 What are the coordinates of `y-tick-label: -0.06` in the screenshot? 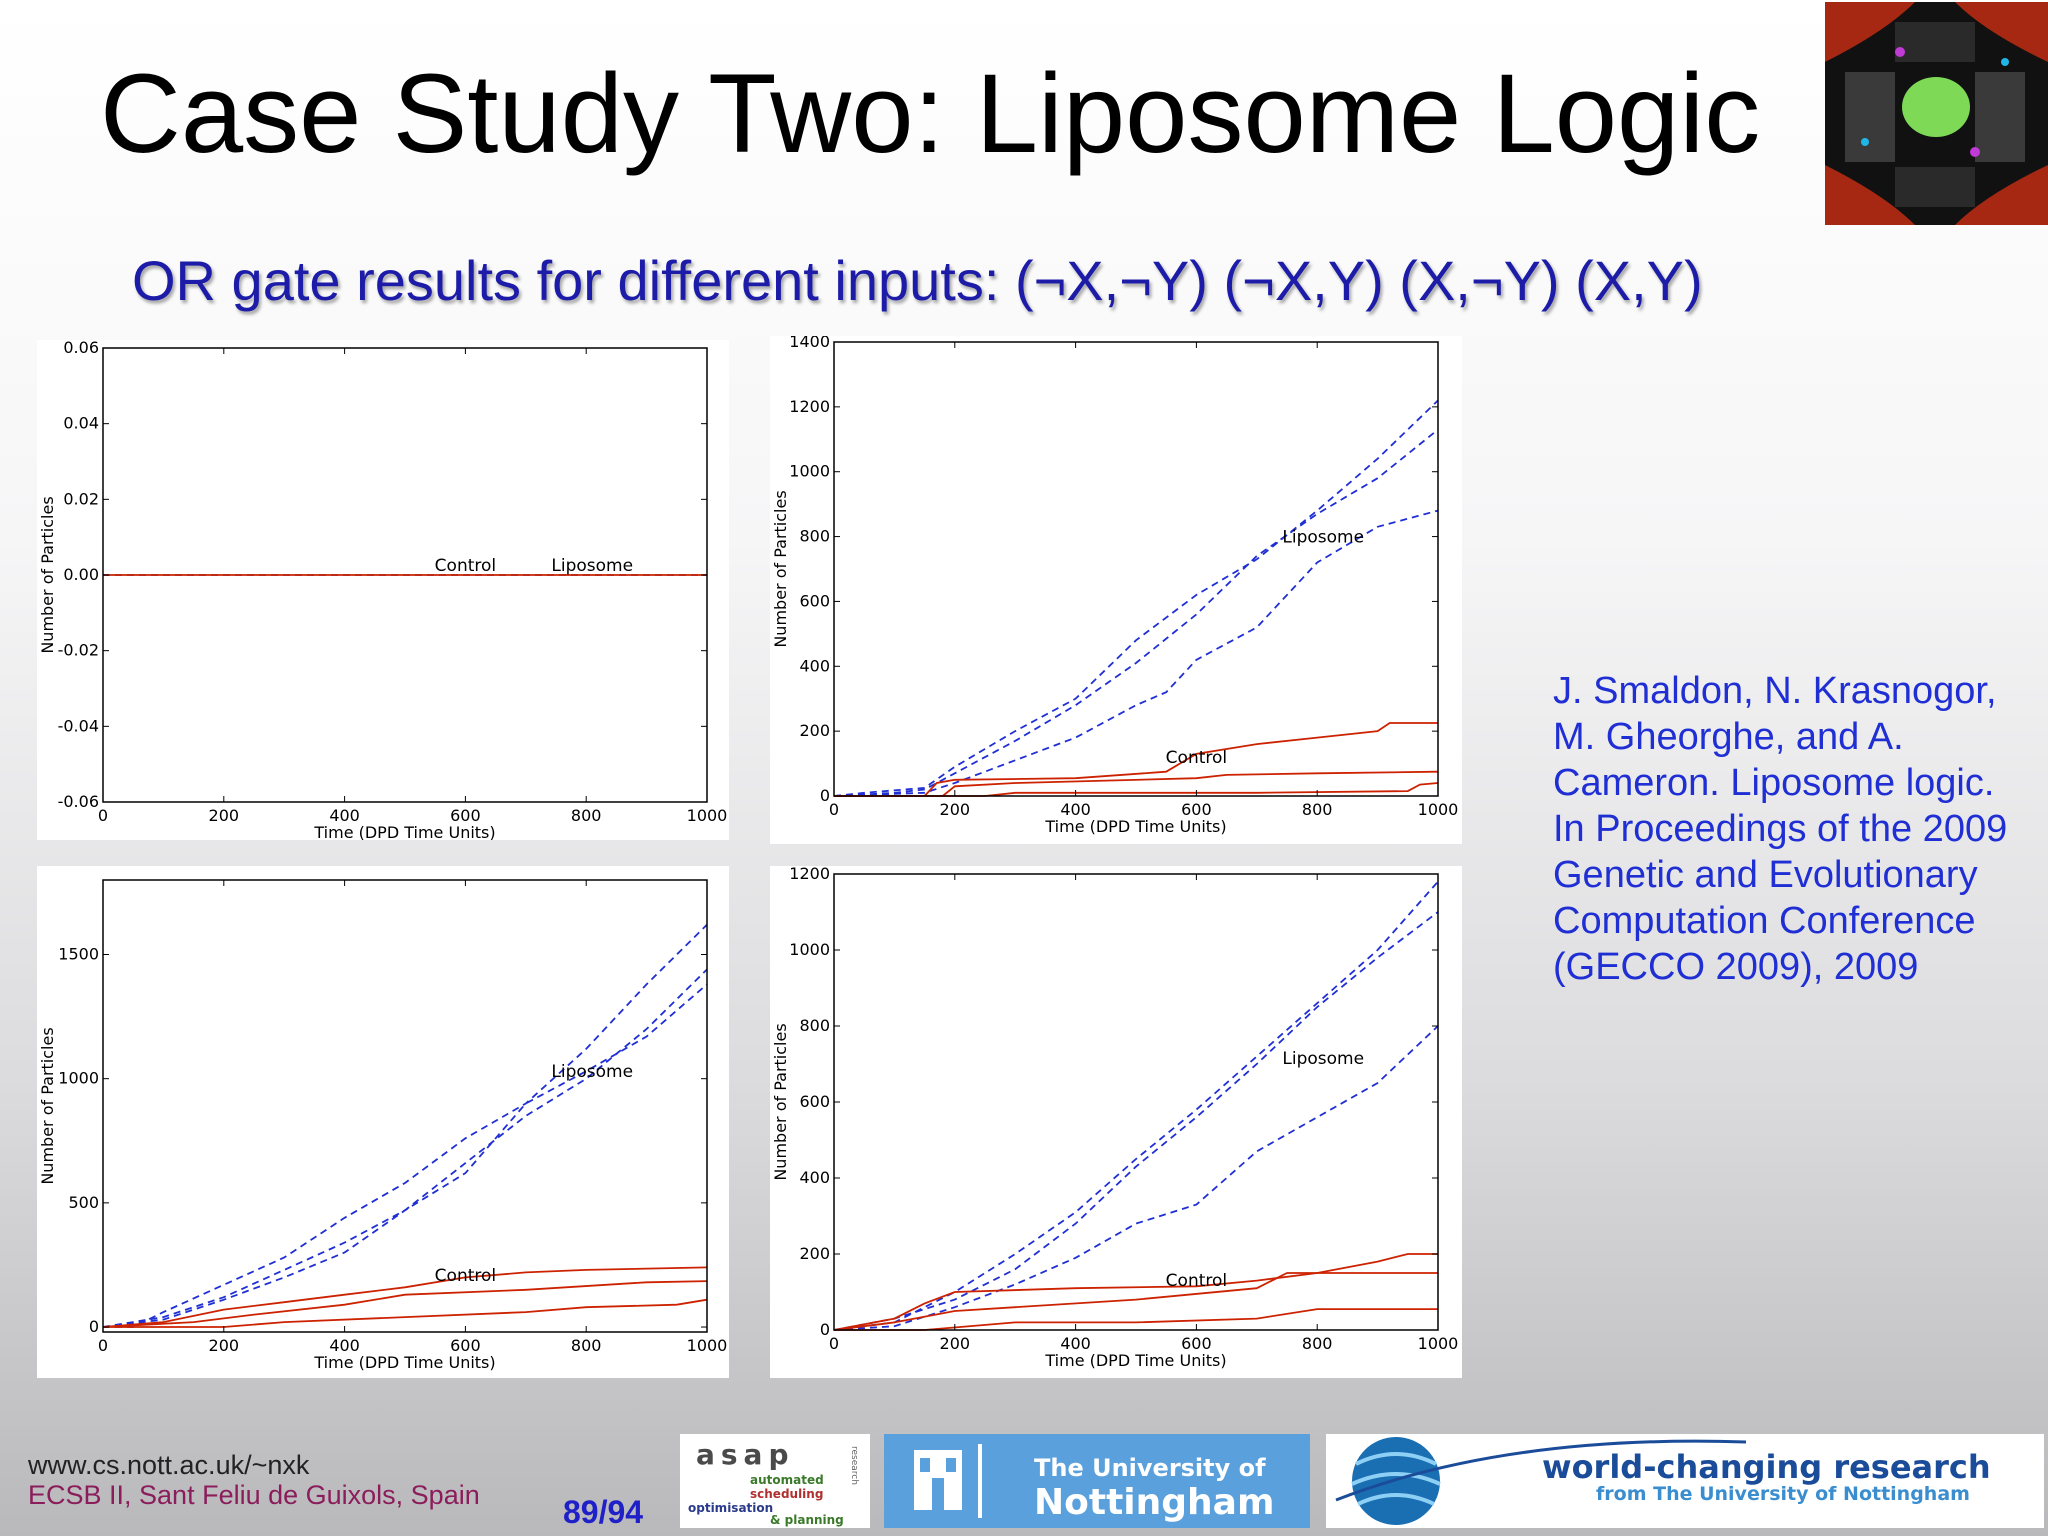 It's located at (78, 801).